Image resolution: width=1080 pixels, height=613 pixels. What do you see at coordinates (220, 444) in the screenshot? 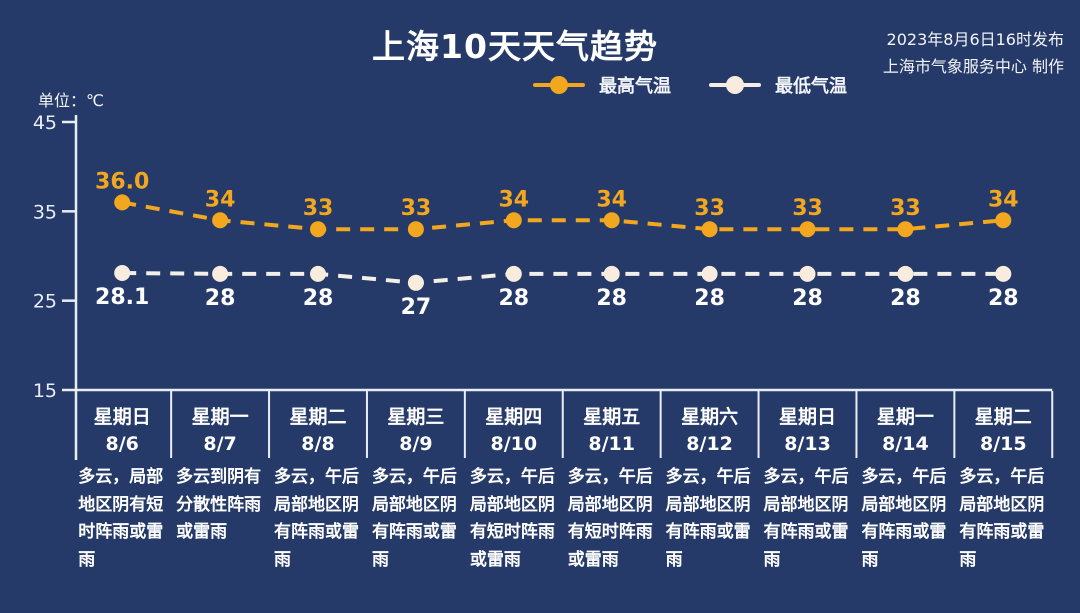
I see `date-label: 8/7` at bounding box center [220, 444].